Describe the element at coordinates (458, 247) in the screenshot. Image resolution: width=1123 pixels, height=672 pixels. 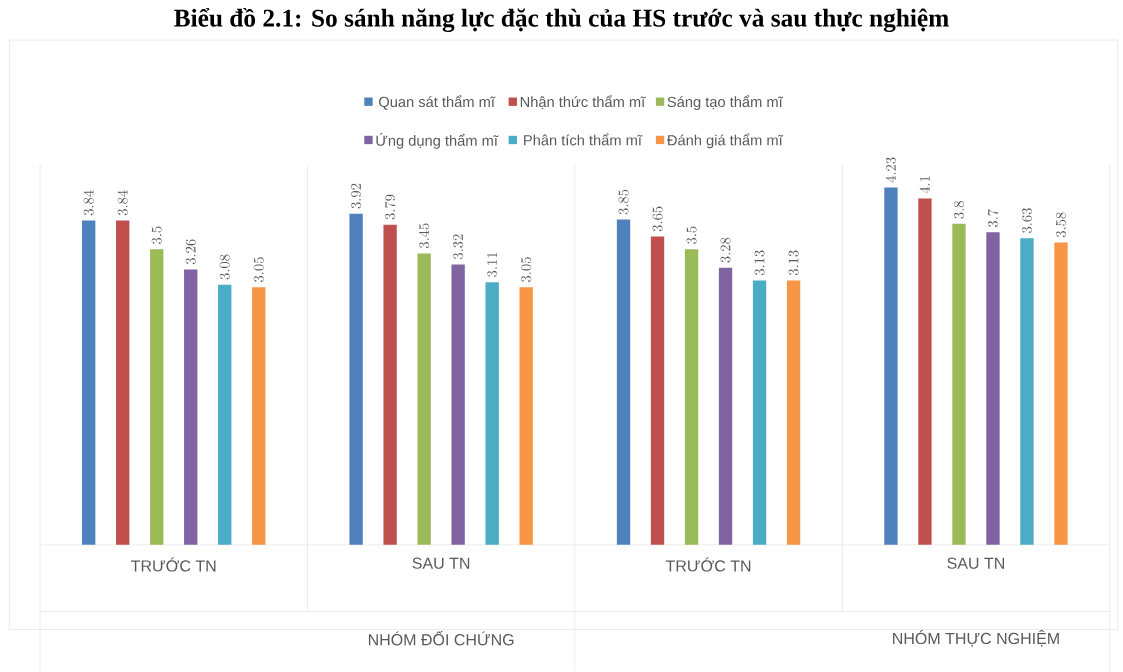
I see `data-label: 3.32` at that location.